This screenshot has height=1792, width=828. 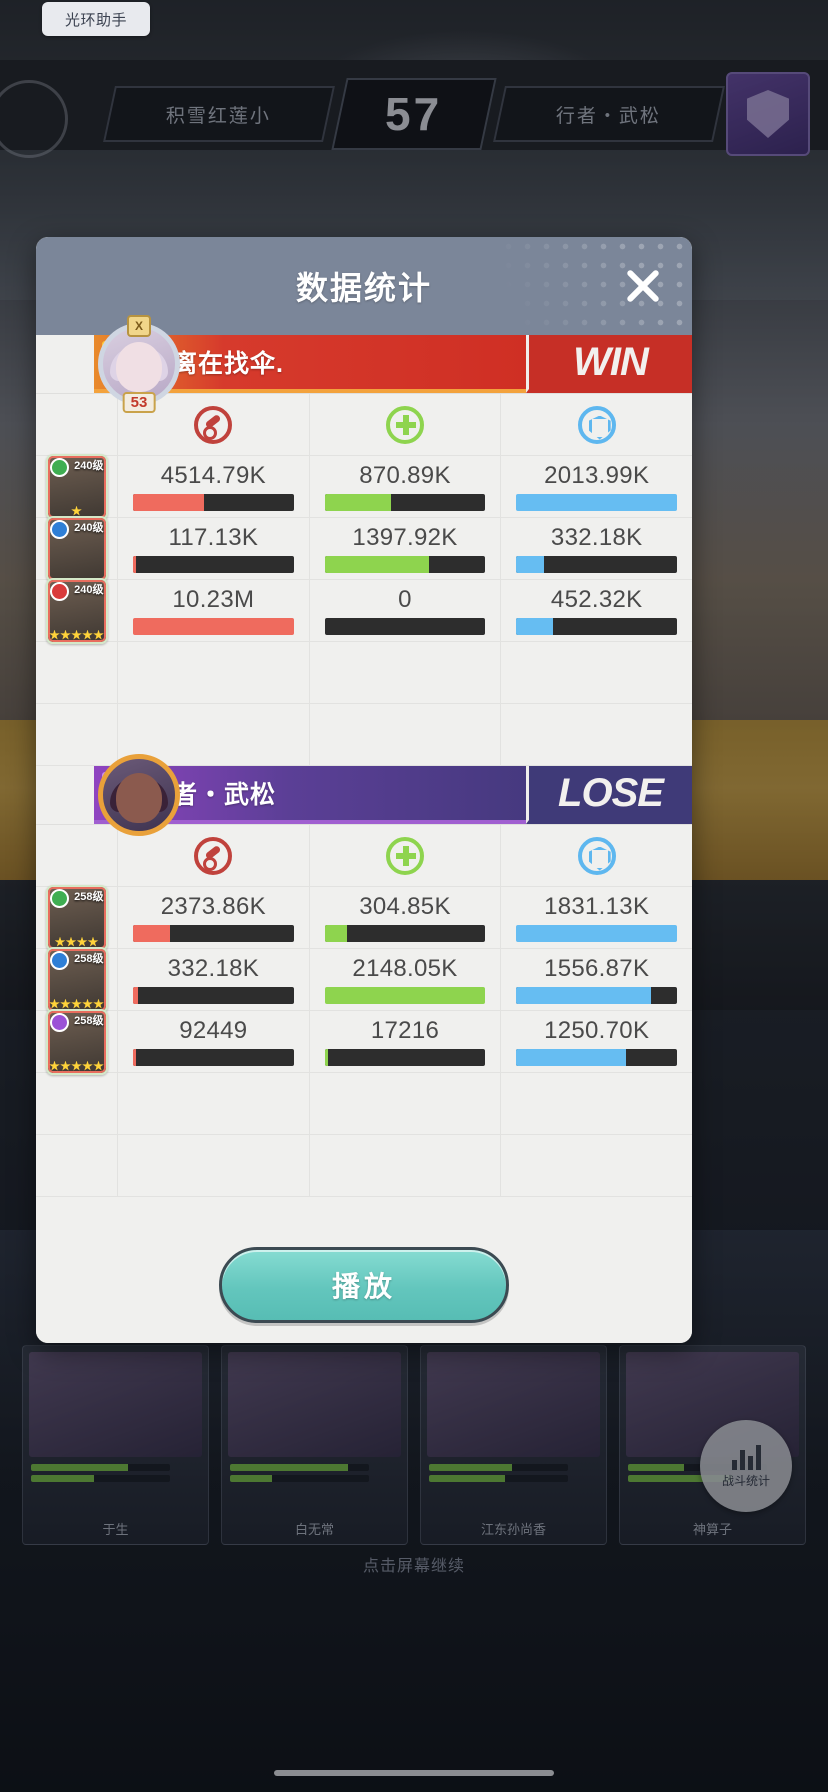 I want to click on hero-name: 于生, so click(x=115, y=1529).